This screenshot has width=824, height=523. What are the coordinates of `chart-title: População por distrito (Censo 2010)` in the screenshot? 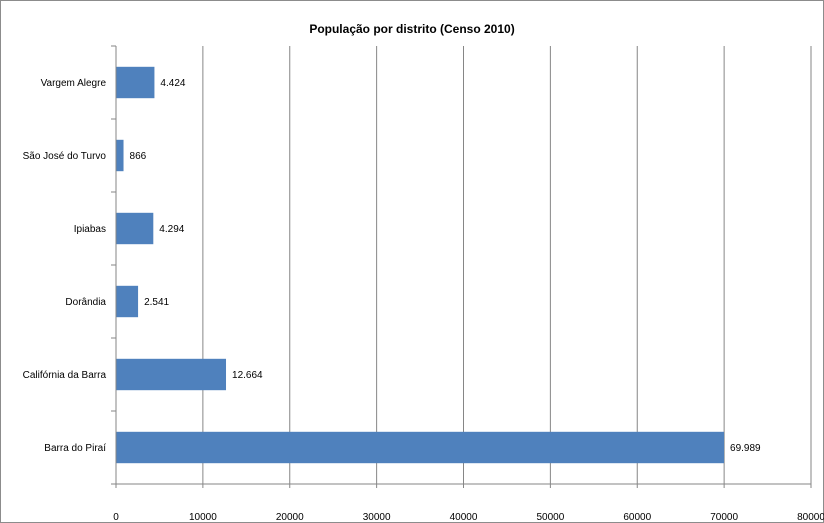 It's located at (412, 29).